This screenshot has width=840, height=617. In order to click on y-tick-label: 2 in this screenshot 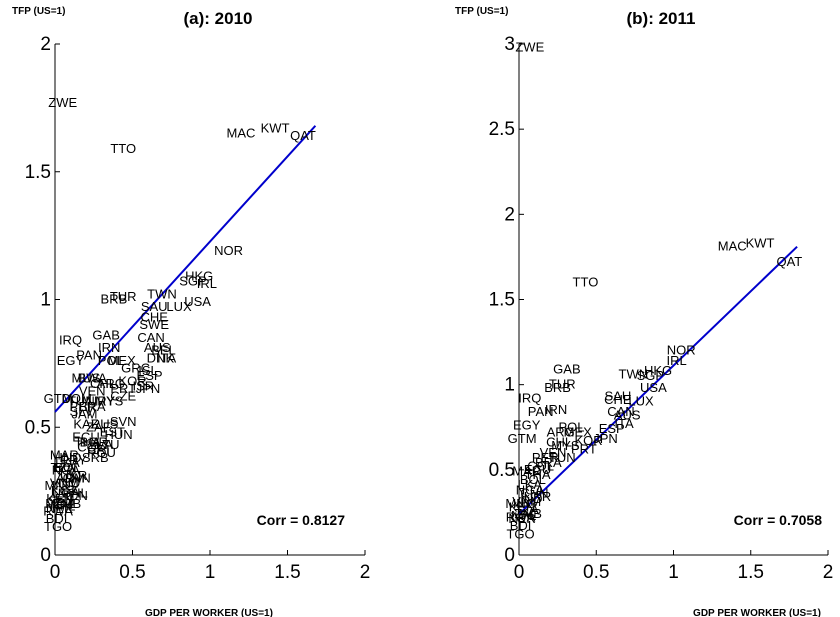, I will do `click(509, 214)`.